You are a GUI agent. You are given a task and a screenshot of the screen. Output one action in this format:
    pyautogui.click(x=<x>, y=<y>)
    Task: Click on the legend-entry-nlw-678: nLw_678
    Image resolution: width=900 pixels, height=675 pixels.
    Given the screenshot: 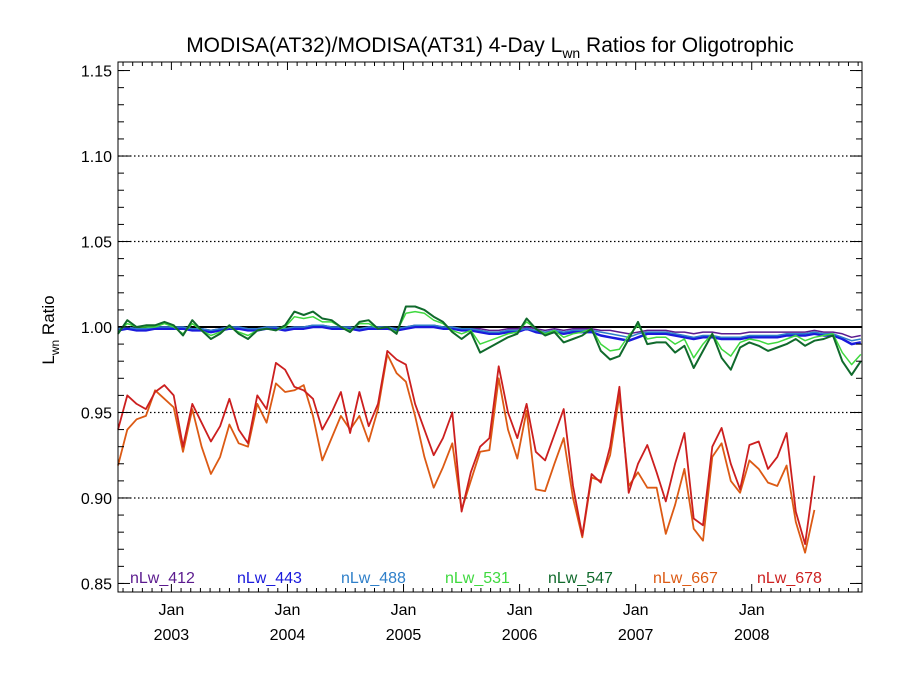 What is the action you would take?
    pyautogui.click(x=789, y=578)
    